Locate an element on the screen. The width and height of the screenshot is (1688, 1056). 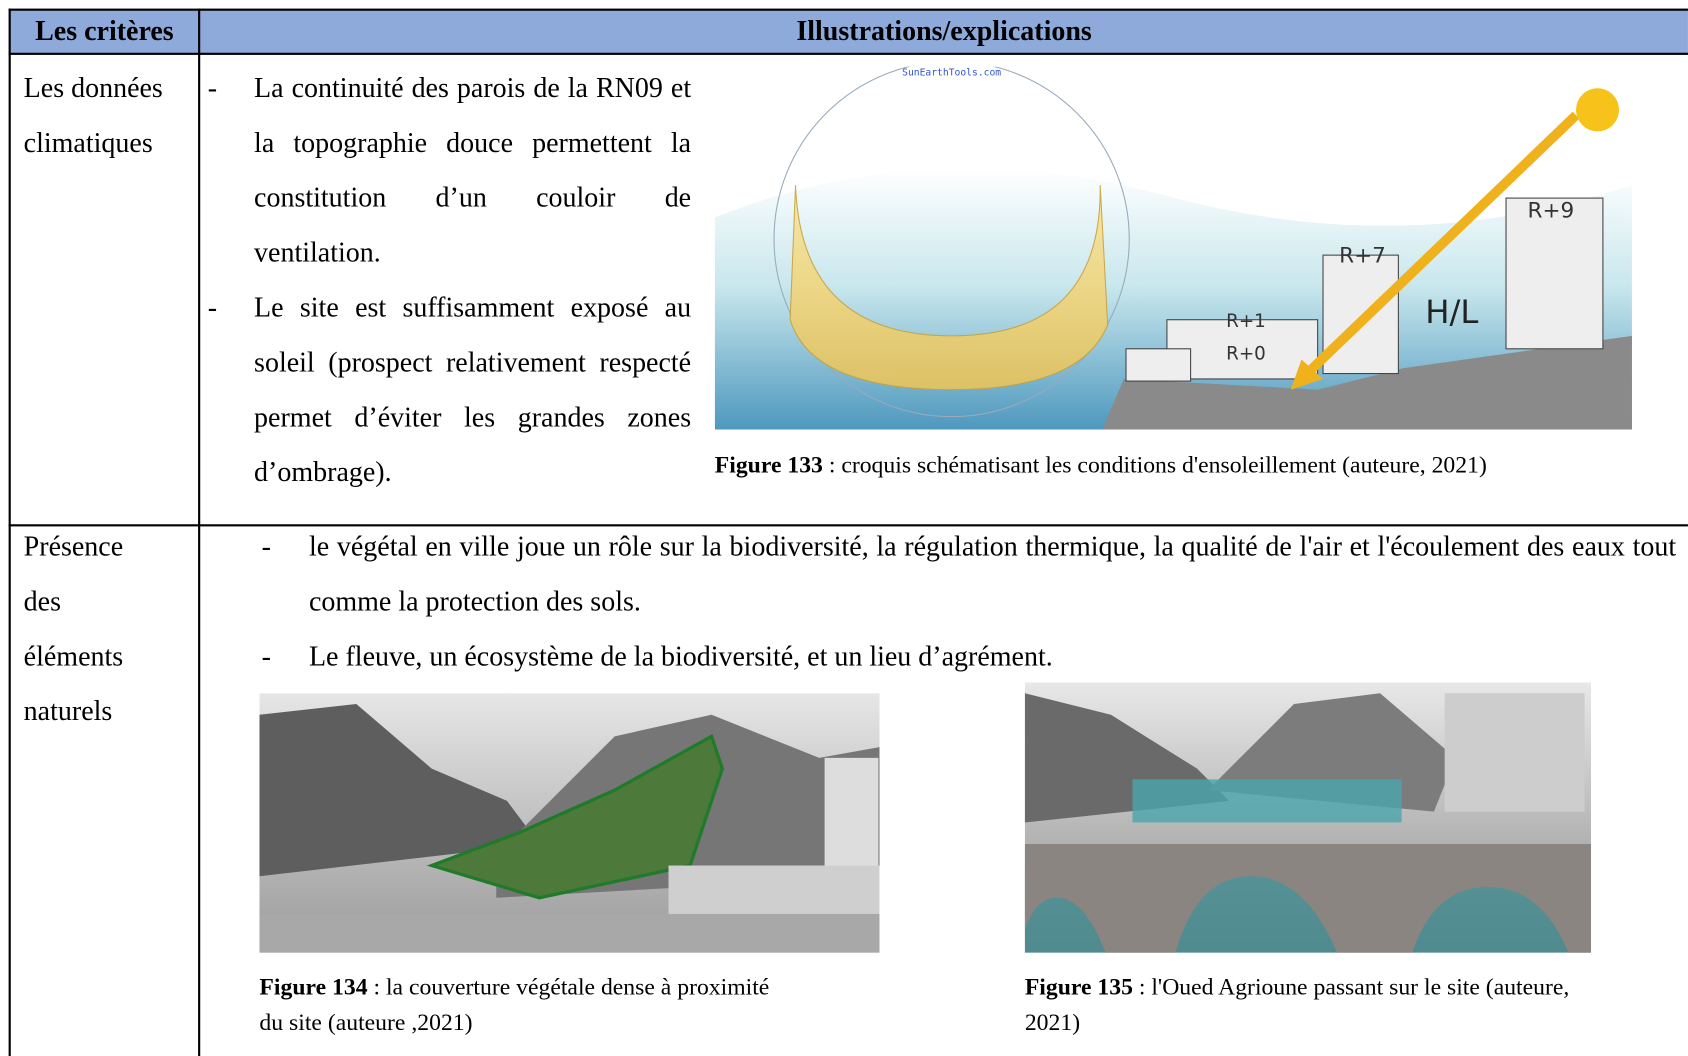
sketch-label: R+9 is located at coordinates (1551, 210).